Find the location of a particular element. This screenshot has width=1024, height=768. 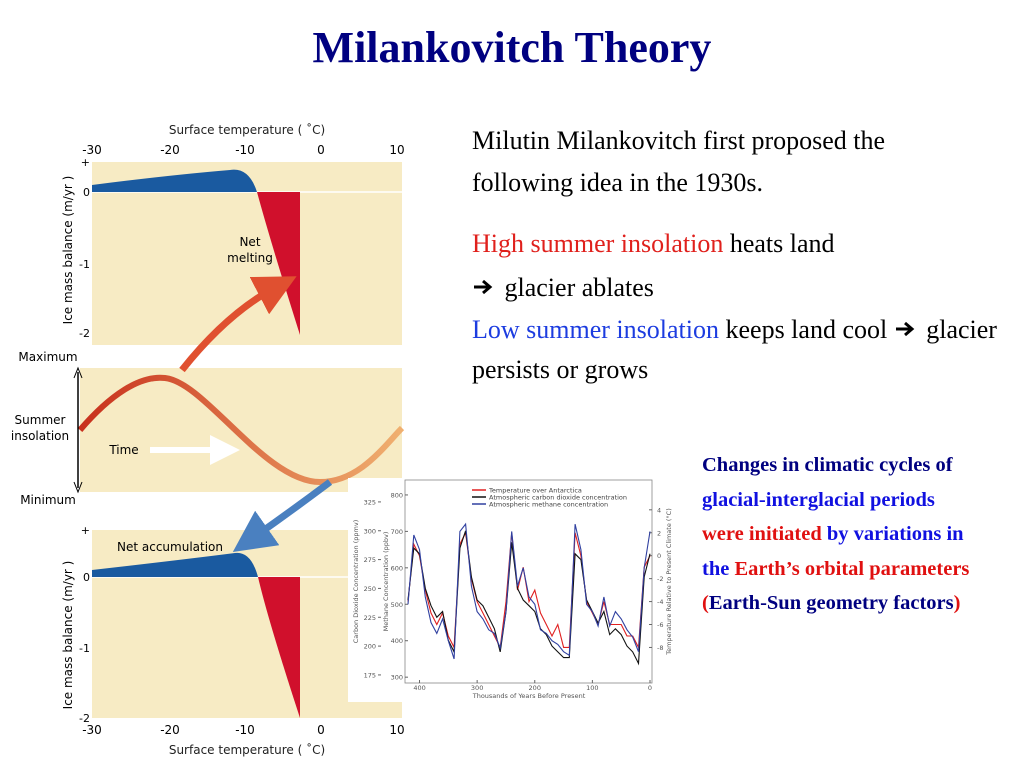

point-result: glacier persists or grows is located at coordinates (734, 349).